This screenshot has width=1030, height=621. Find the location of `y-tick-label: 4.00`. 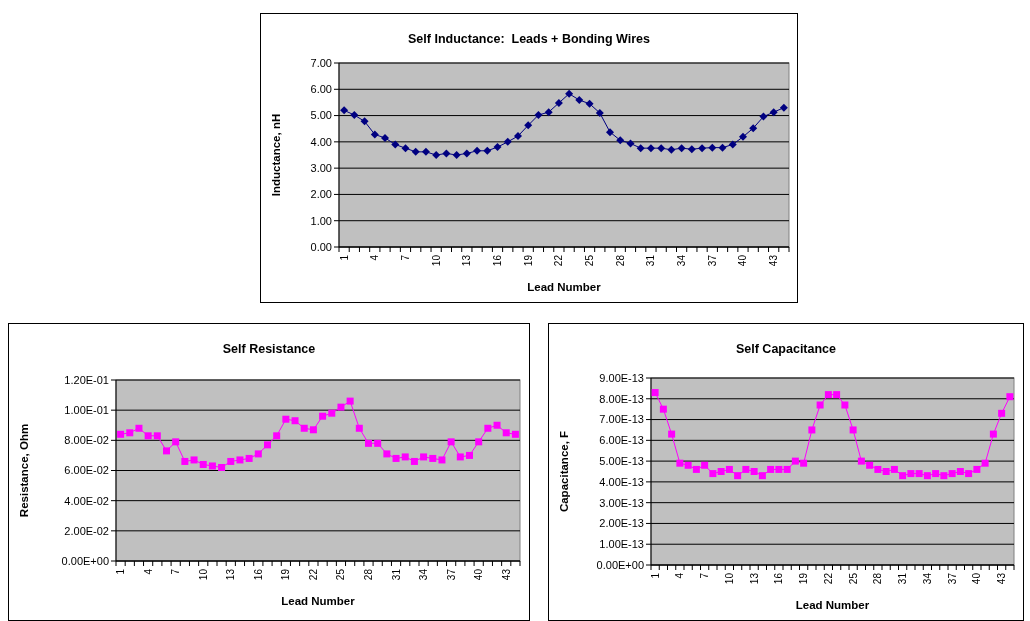

y-tick-label: 4.00 is located at coordinates (321, 141).